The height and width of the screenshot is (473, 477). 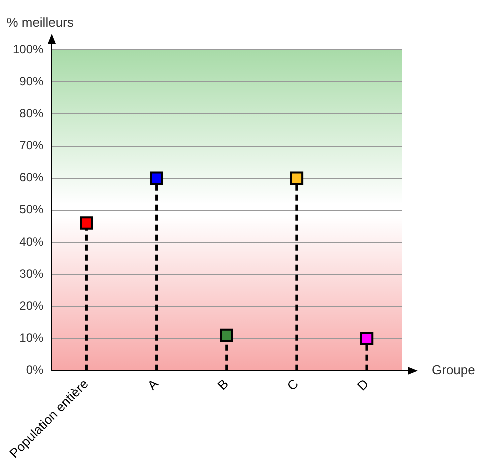 What do you see at coordinates (153, 385) in the screenshot?
I see `x-tick-label: A` at bounding box center [153, 385].